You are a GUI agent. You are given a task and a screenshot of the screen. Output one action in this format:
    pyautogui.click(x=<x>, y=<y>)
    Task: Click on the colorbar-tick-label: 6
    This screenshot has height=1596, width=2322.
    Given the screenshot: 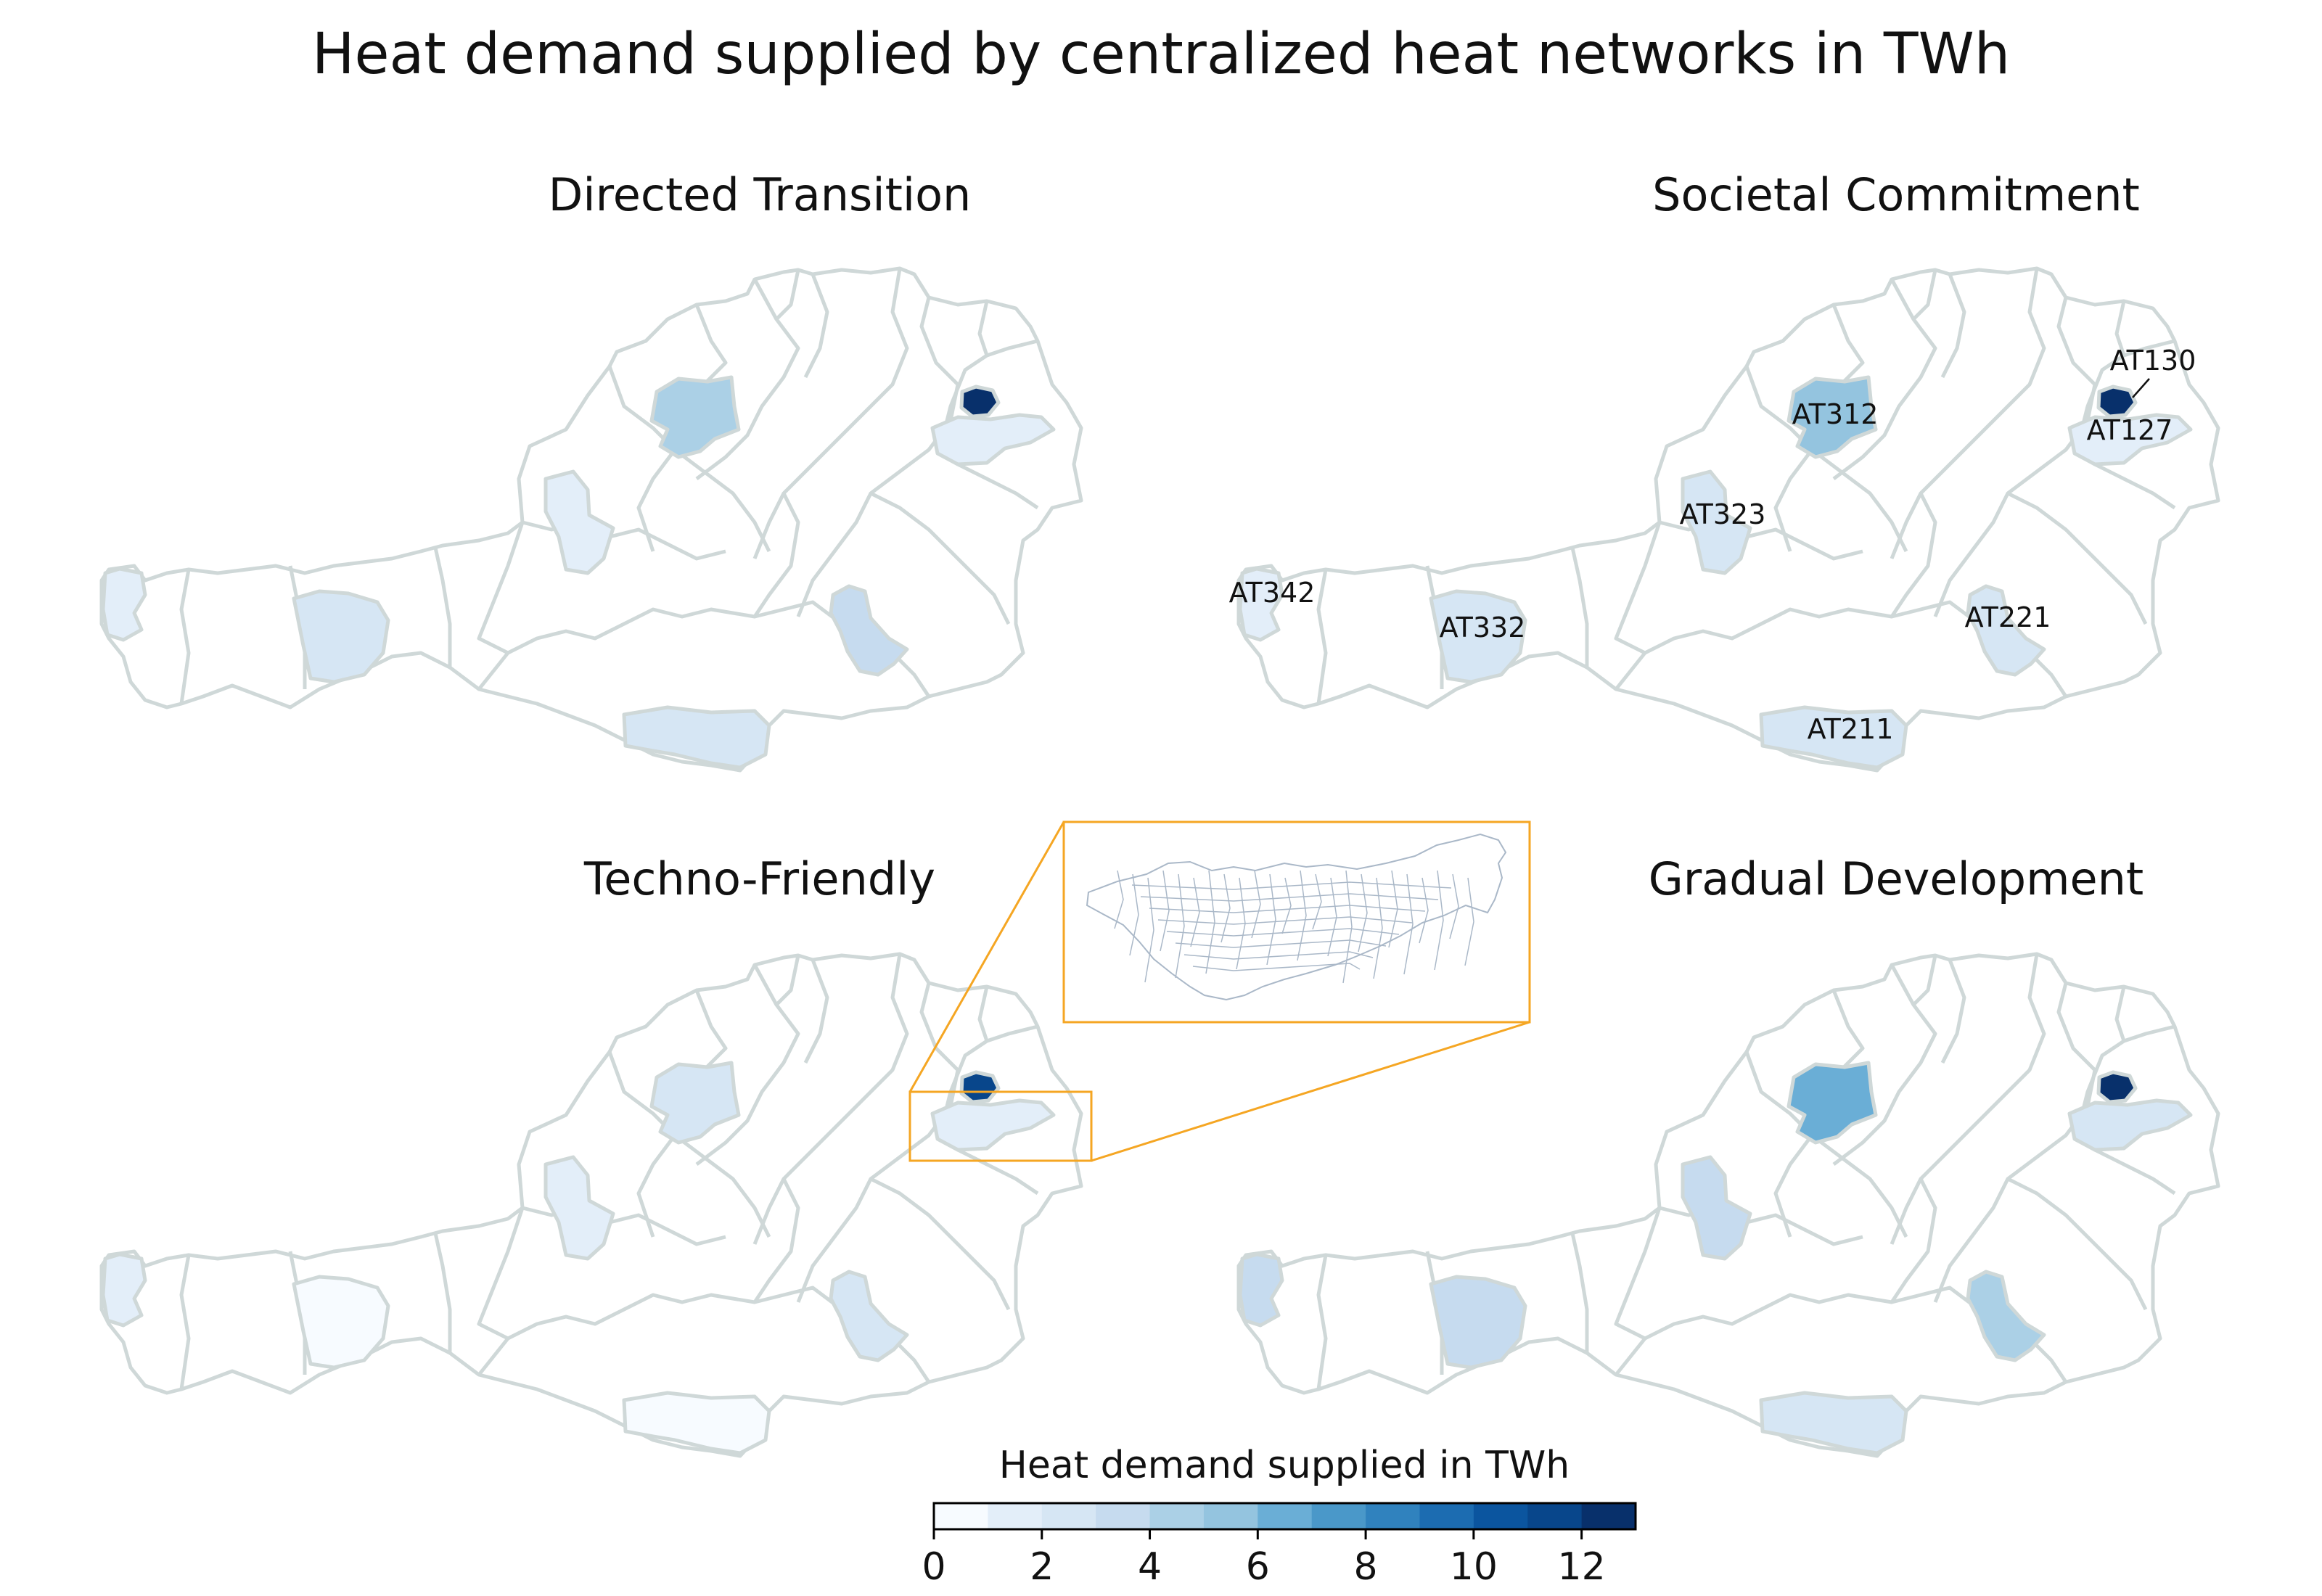 What is the action you would take?
    pyautogui.click(x=1257, y=1567)
    